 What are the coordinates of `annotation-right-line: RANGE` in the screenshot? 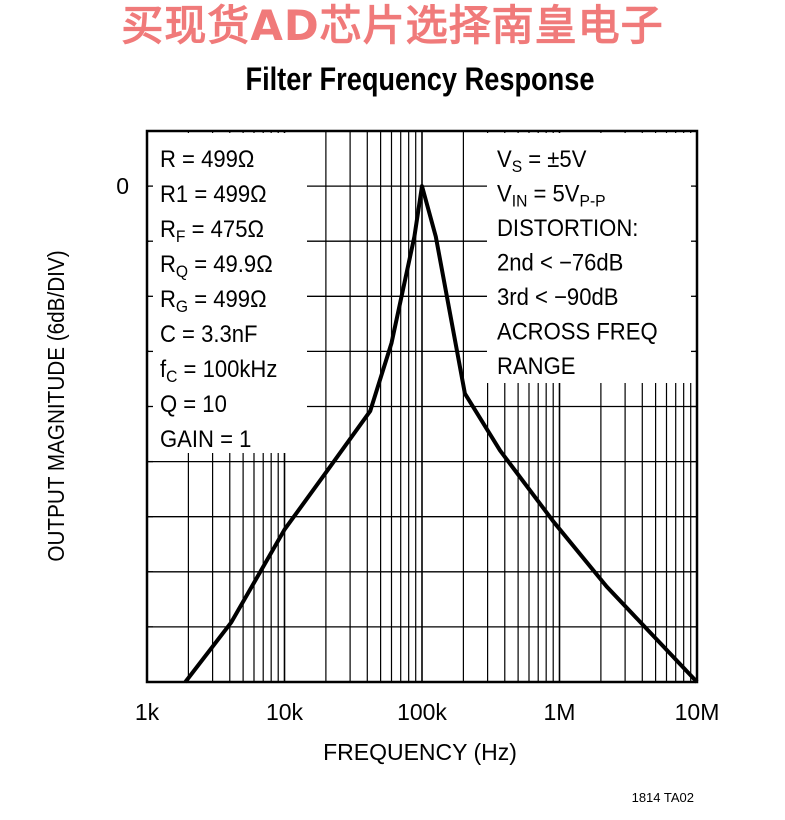 It's located at (536, 365).